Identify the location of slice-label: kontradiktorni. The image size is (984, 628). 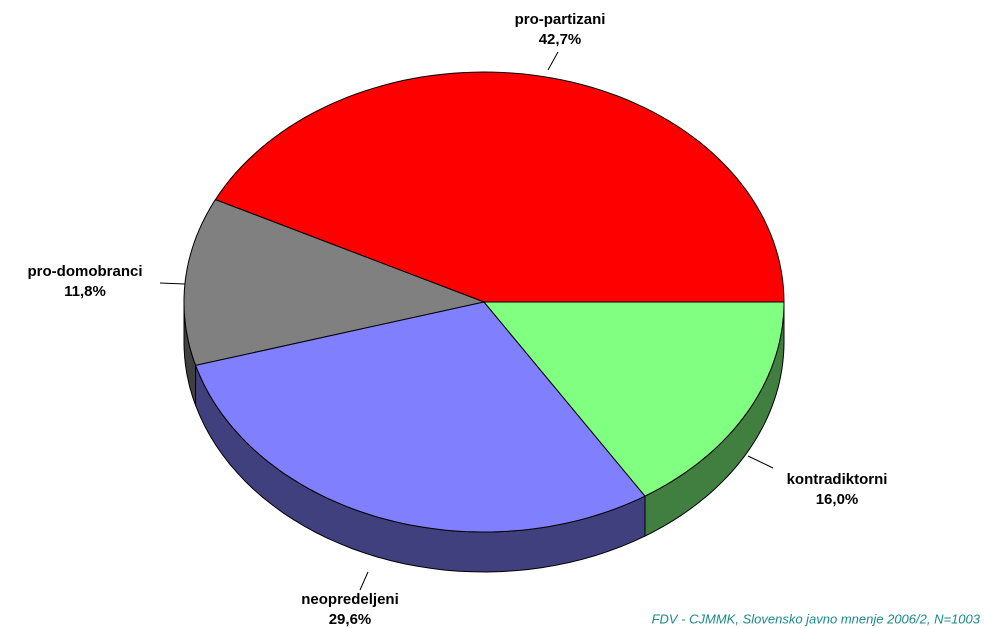
(837, 479).